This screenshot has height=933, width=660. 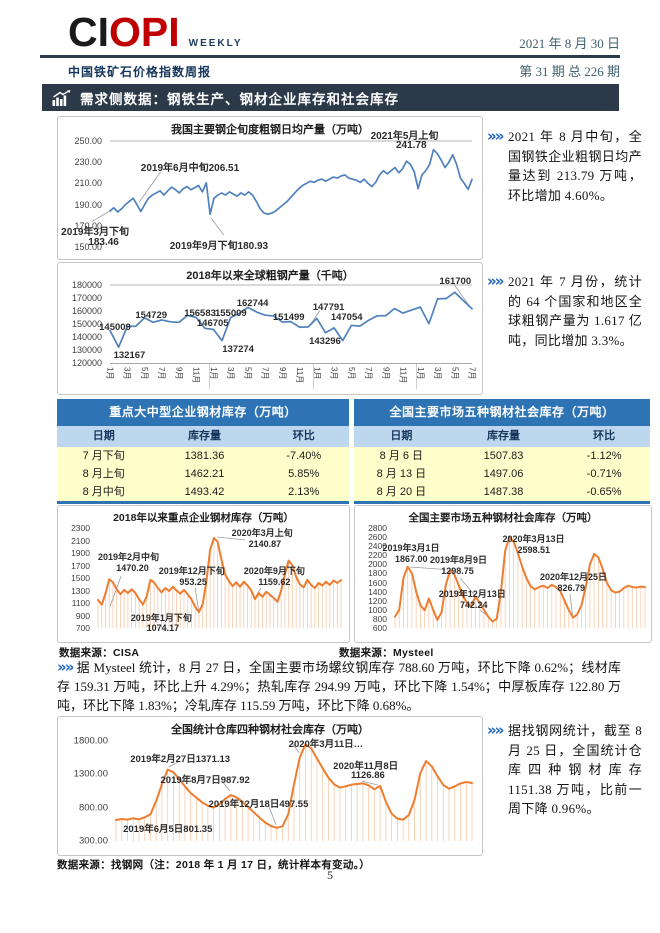 What do you see at coordinates (377, 555) in the screenshot?
I see `y-tick-label: 2200` at bounding box center [377, 555].